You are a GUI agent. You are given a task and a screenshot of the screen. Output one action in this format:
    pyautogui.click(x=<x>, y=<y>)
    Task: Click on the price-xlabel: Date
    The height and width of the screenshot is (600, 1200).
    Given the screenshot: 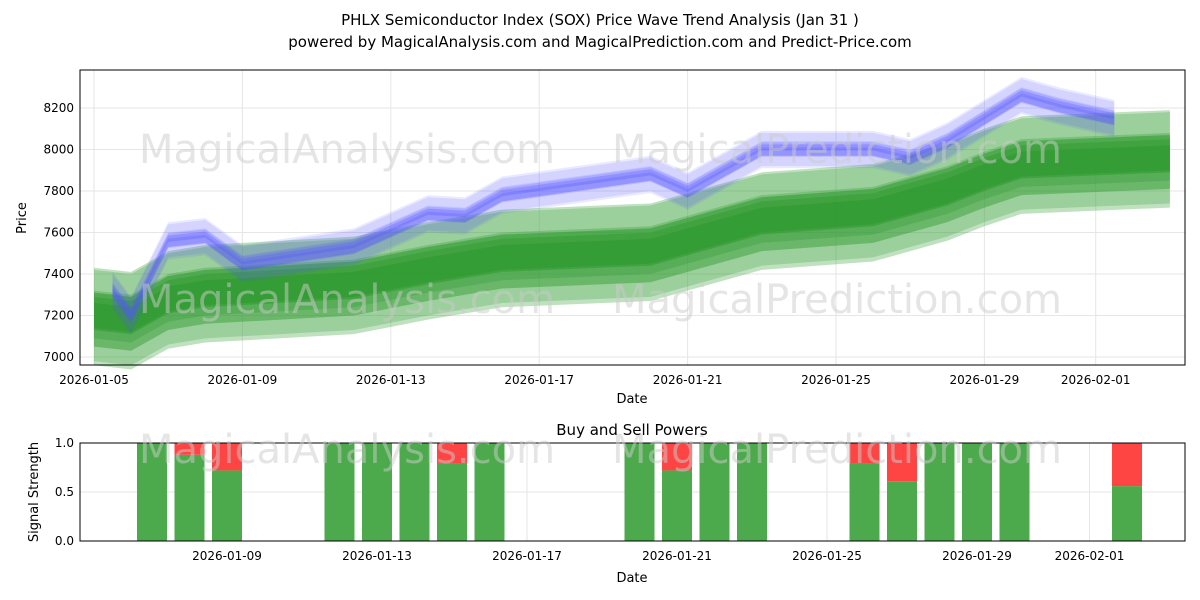 What is the action you would take?
    pyautogui.click(x=631, y=399)
    